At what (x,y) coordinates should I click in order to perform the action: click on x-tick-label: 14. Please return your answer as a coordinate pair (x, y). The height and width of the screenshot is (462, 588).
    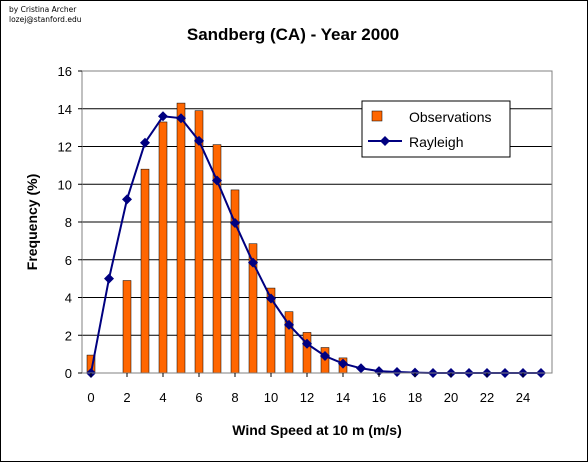
    Looking at the image, I should click on (343, 397).